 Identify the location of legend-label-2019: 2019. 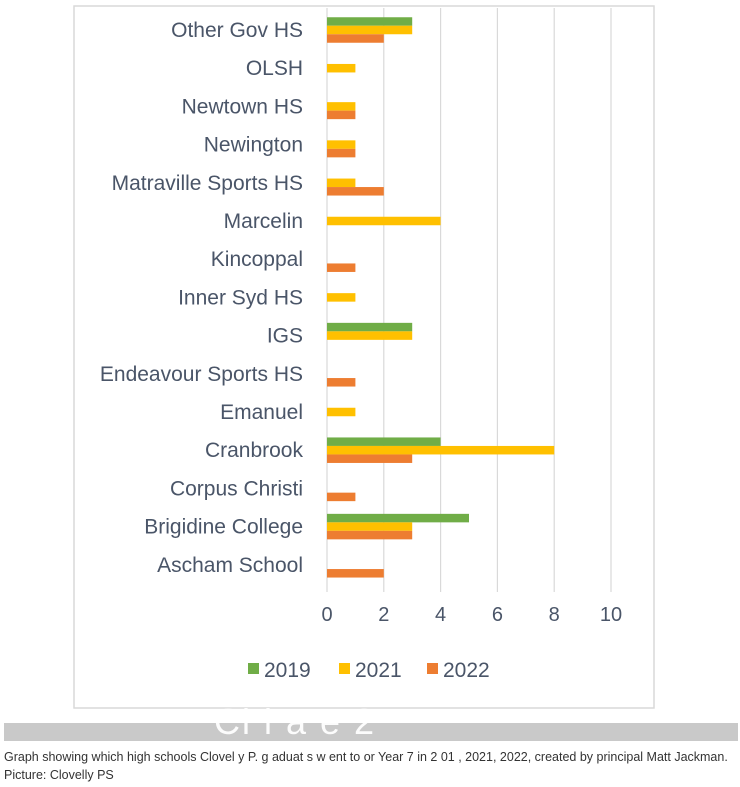
(287, 670).